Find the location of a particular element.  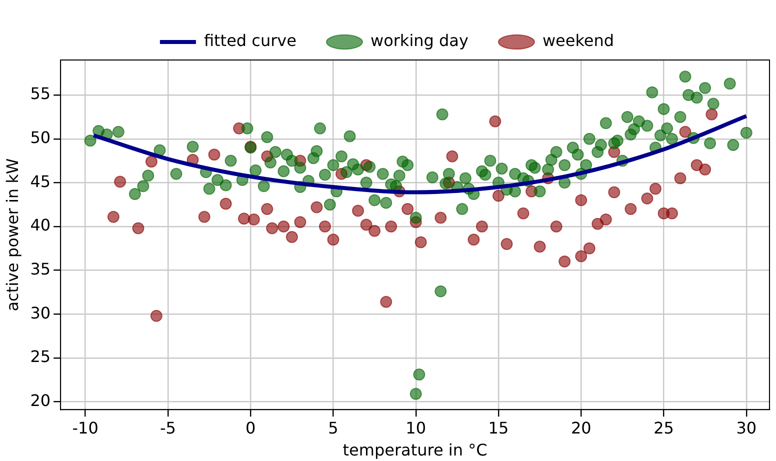

x-tick-label: 20 is located at coordinates (581, 428).